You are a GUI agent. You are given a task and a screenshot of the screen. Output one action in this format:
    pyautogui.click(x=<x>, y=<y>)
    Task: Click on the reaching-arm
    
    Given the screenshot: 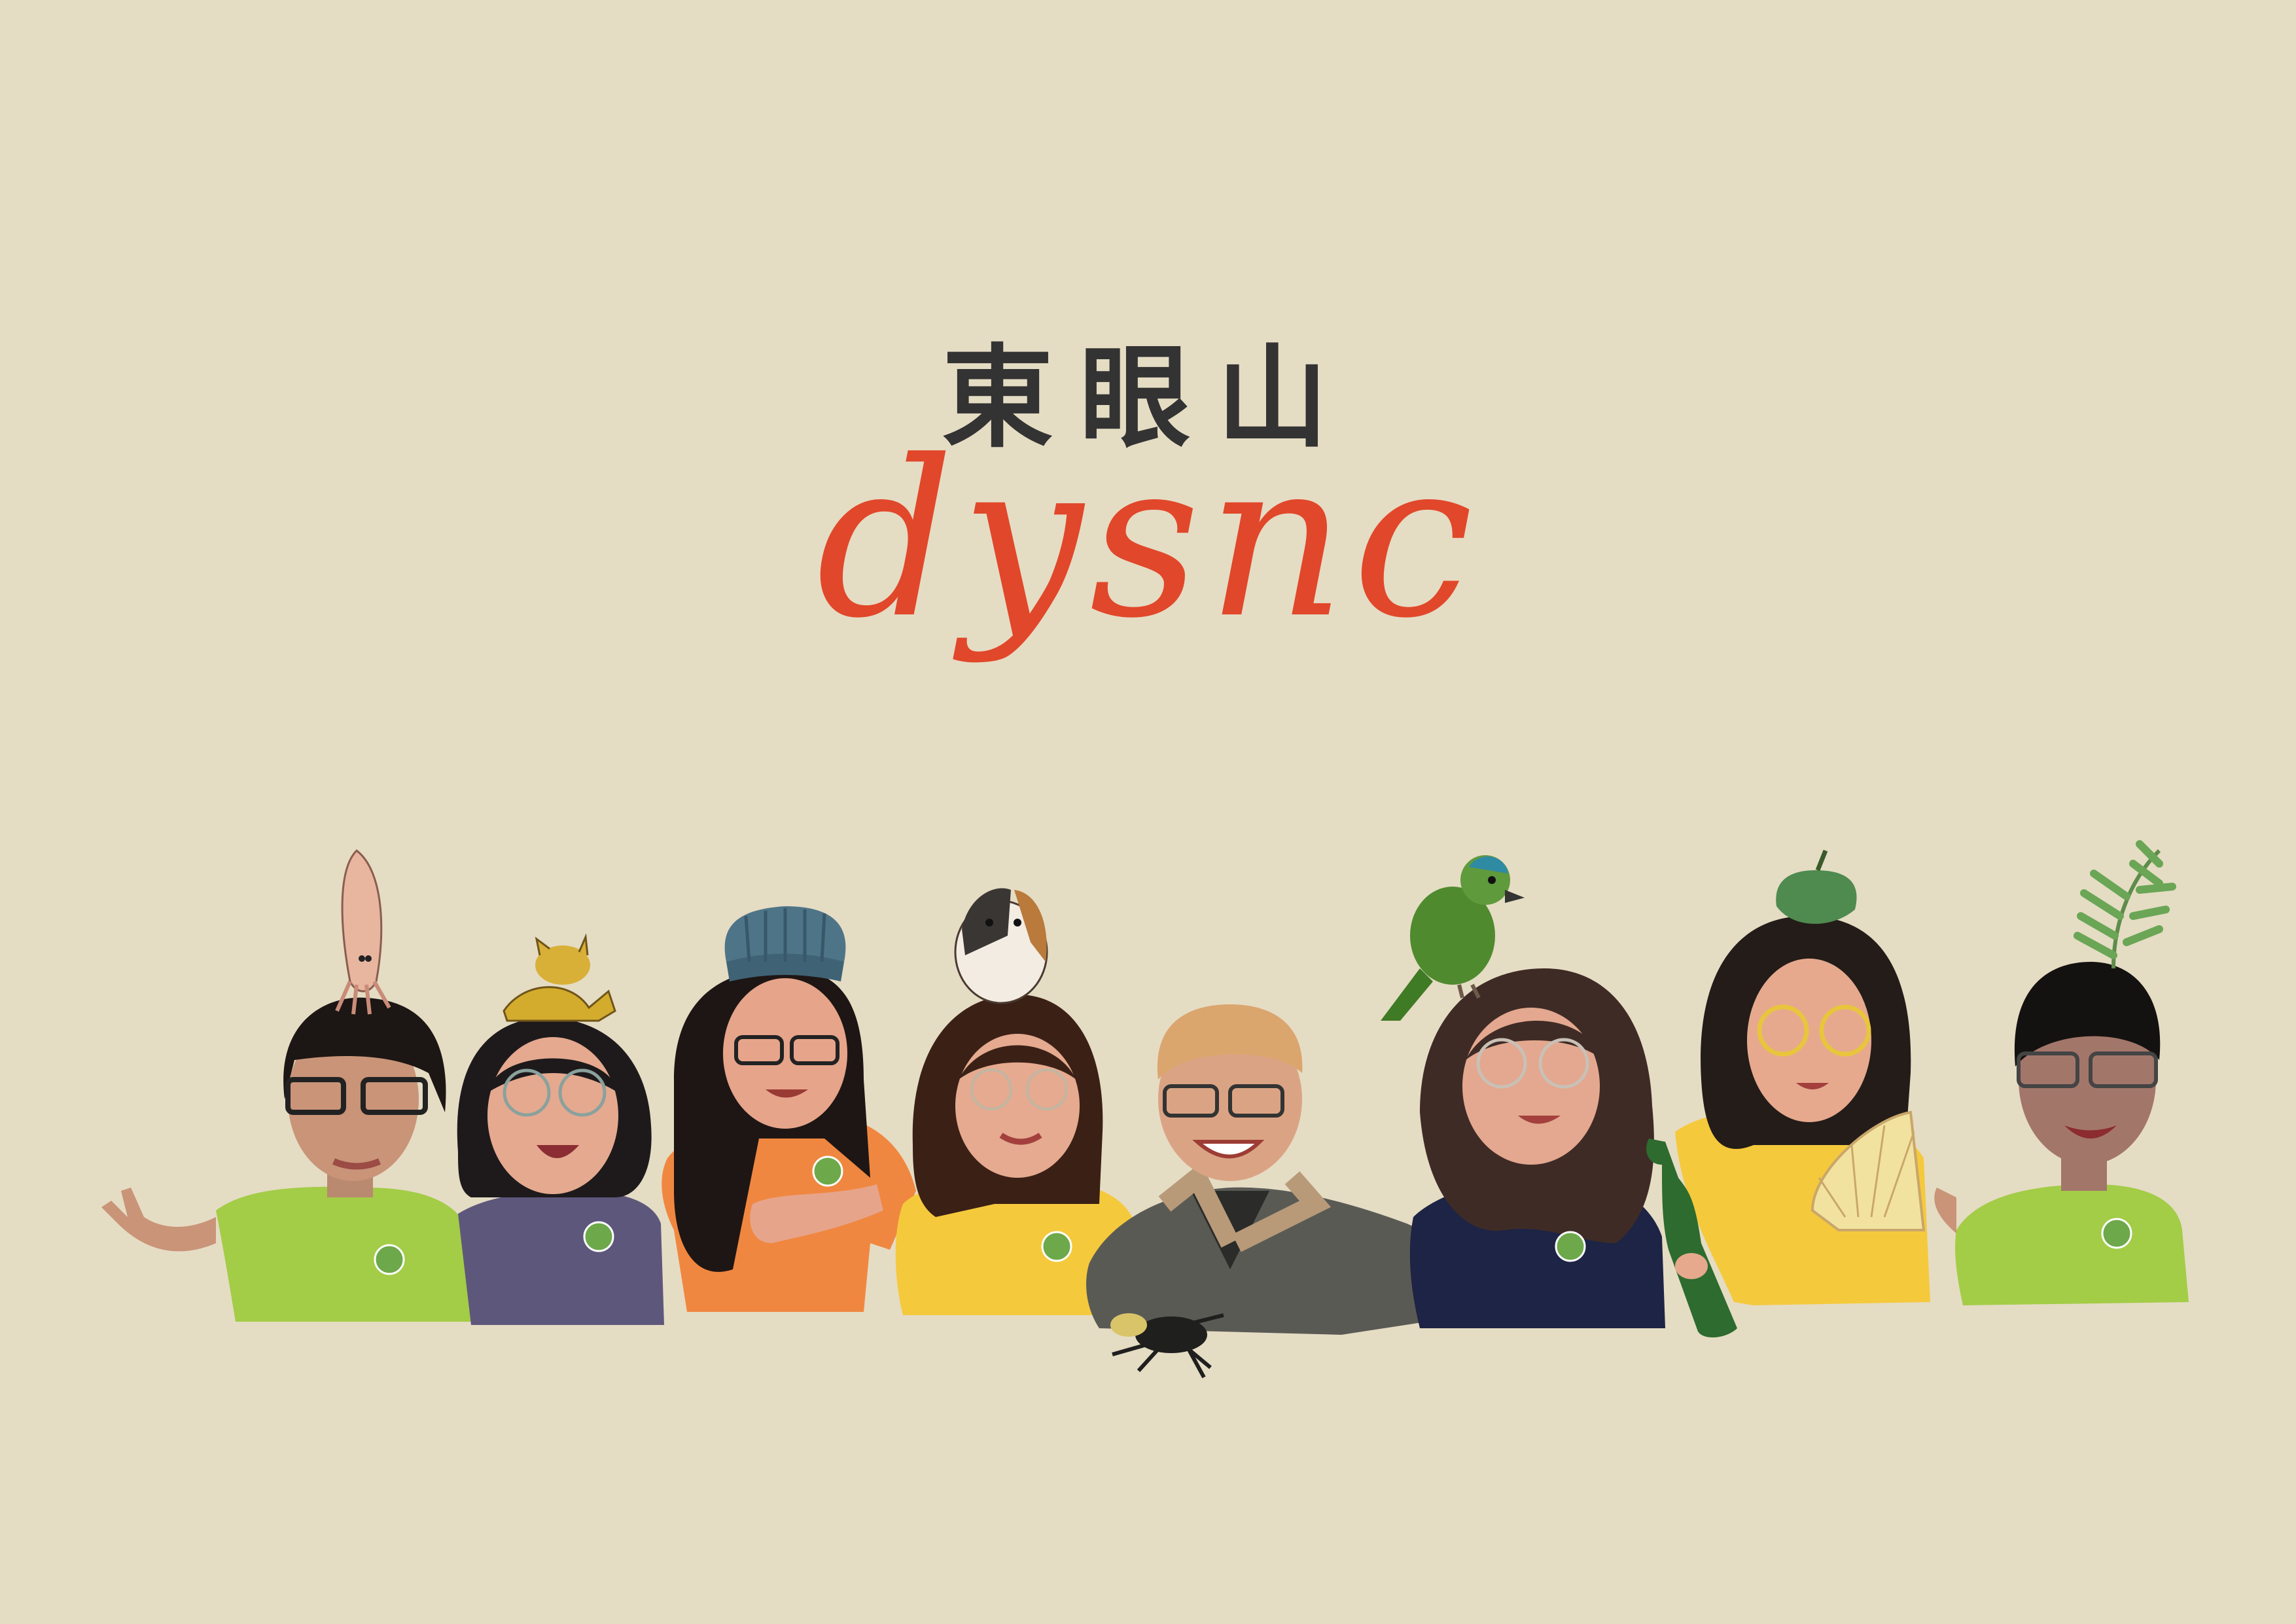 What is the action you would take?
    pyautogui.click(x=1945, y=1210)
    